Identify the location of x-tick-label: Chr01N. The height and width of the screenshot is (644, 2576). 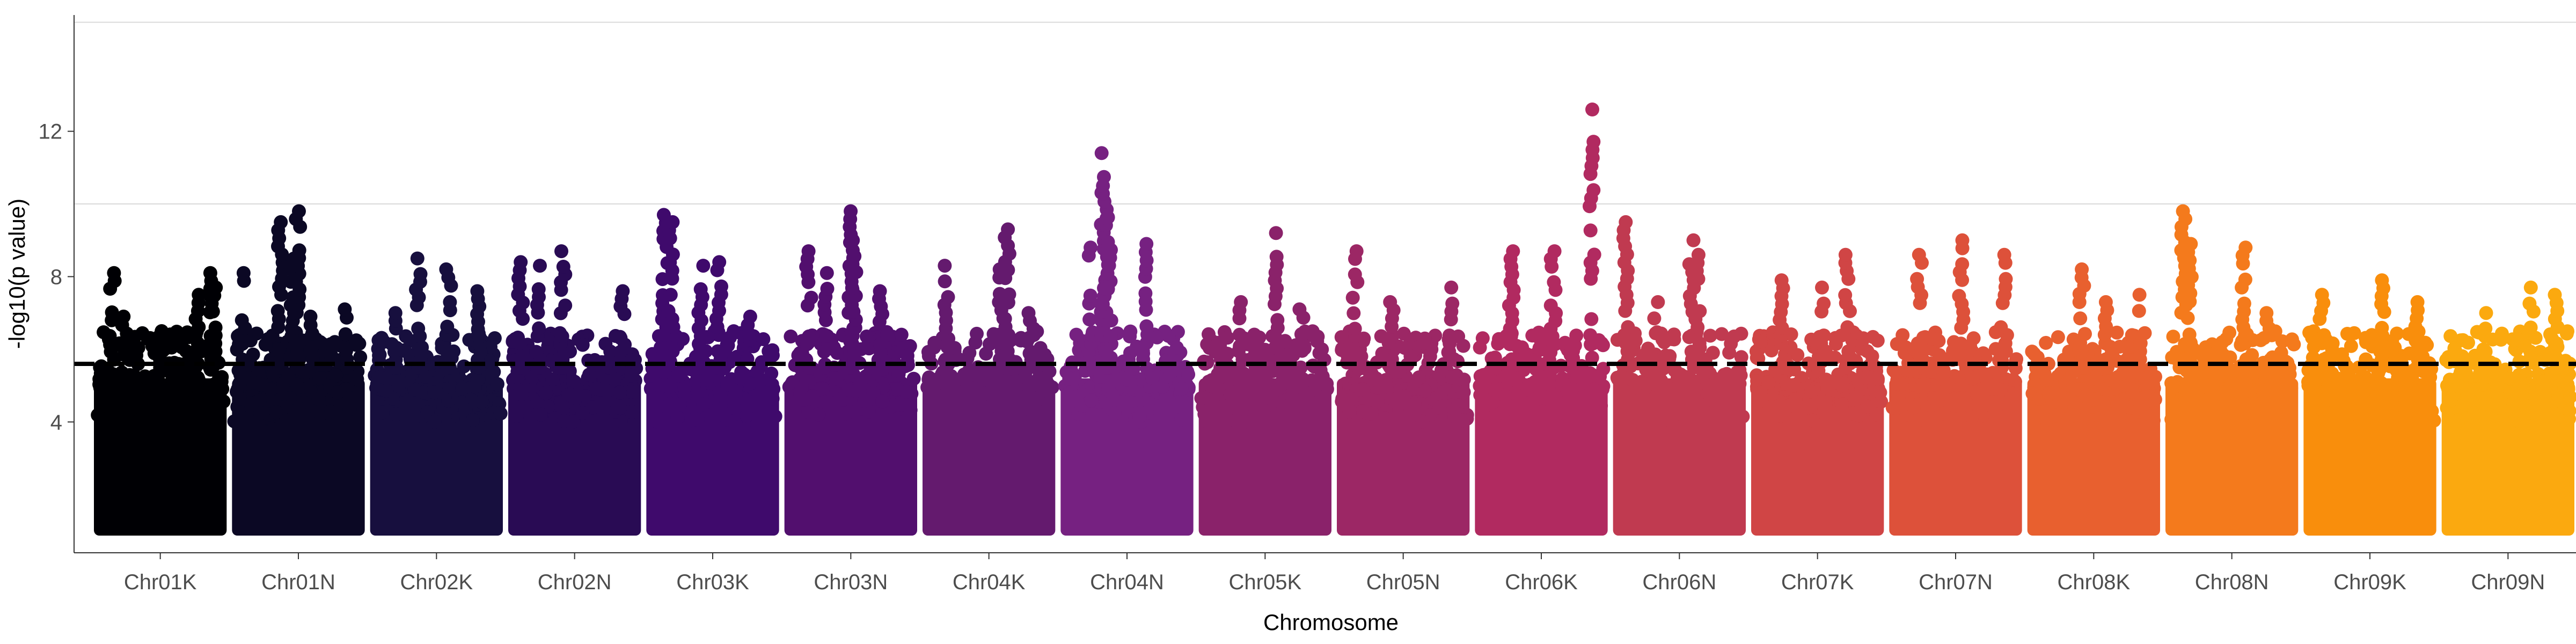
(298, 582).